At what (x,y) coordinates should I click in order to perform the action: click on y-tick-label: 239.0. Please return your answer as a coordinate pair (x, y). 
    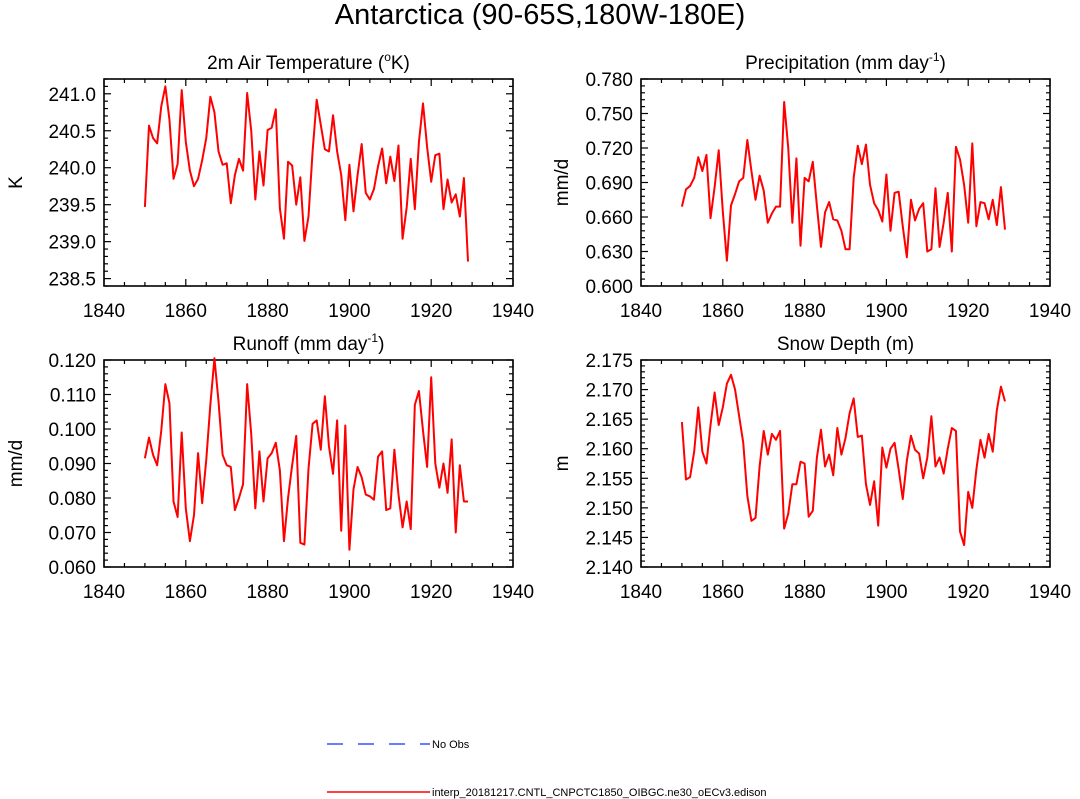
    Looking at the image, I should click on (72, 243).